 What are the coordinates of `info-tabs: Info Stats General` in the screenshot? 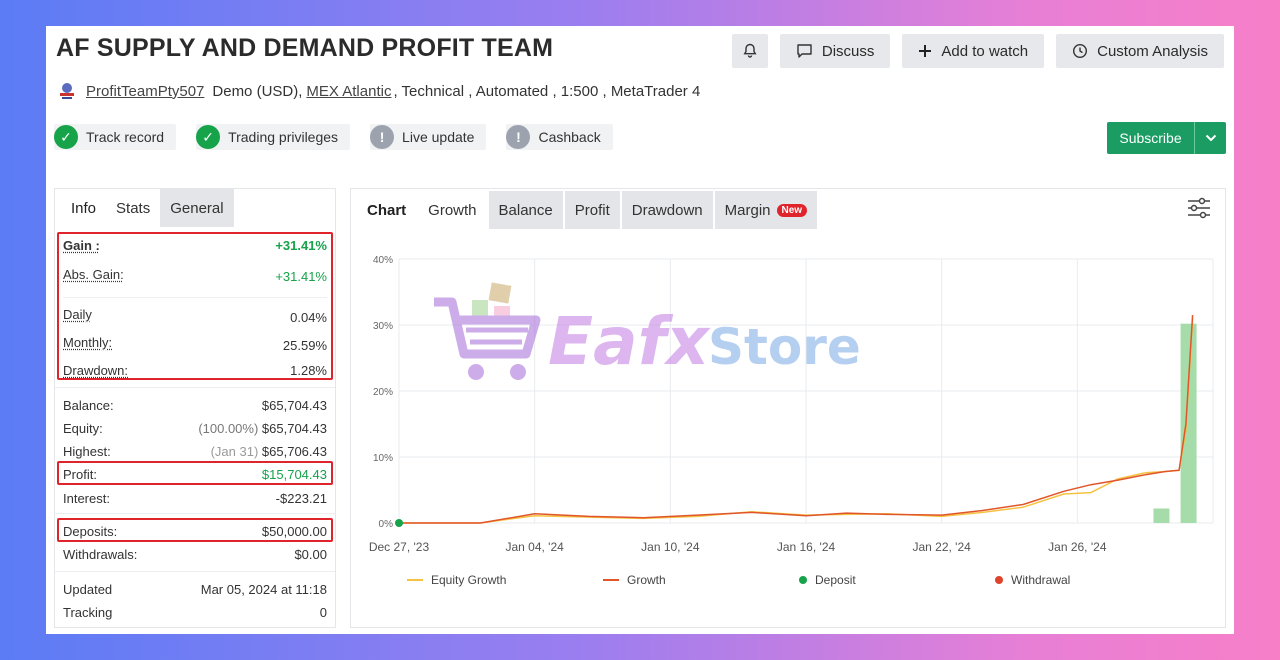 It's located at (195, 208).